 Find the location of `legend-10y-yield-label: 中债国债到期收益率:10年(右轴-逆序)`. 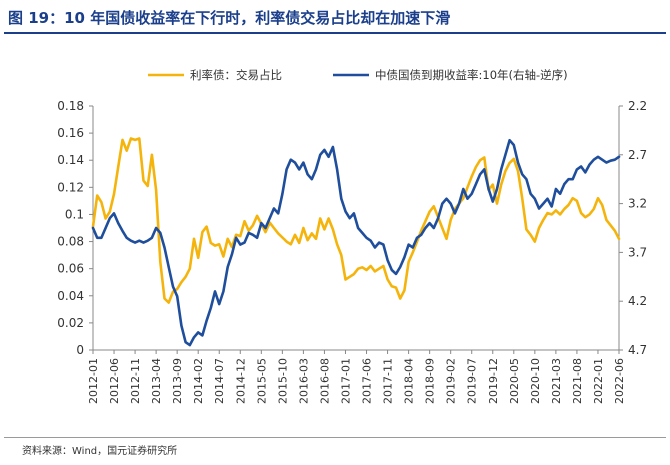

legend-10y-yield-label: 中债国债到期收益率:10年(右轴-逆序) is located at coordinates (471, 75).